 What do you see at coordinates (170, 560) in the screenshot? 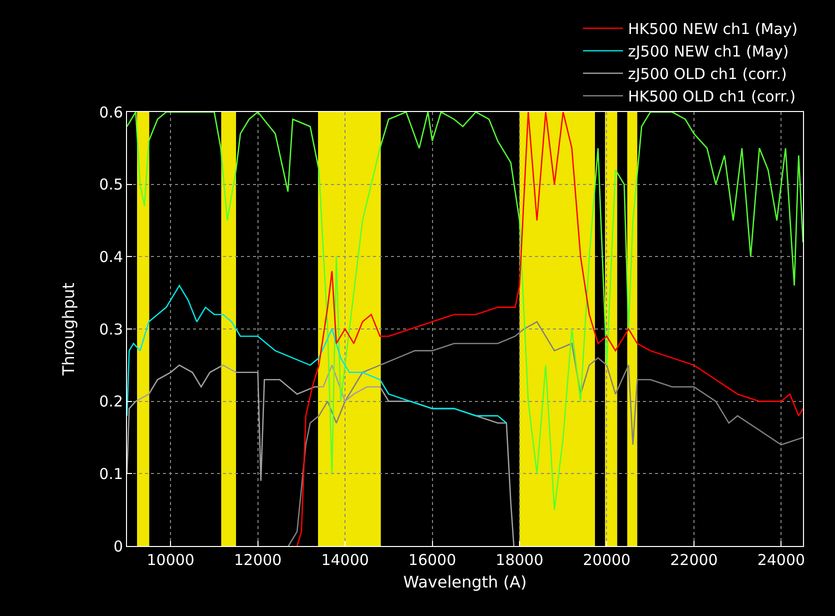
I see `x-tick-label: 10000` at bounding box center [170, 560].